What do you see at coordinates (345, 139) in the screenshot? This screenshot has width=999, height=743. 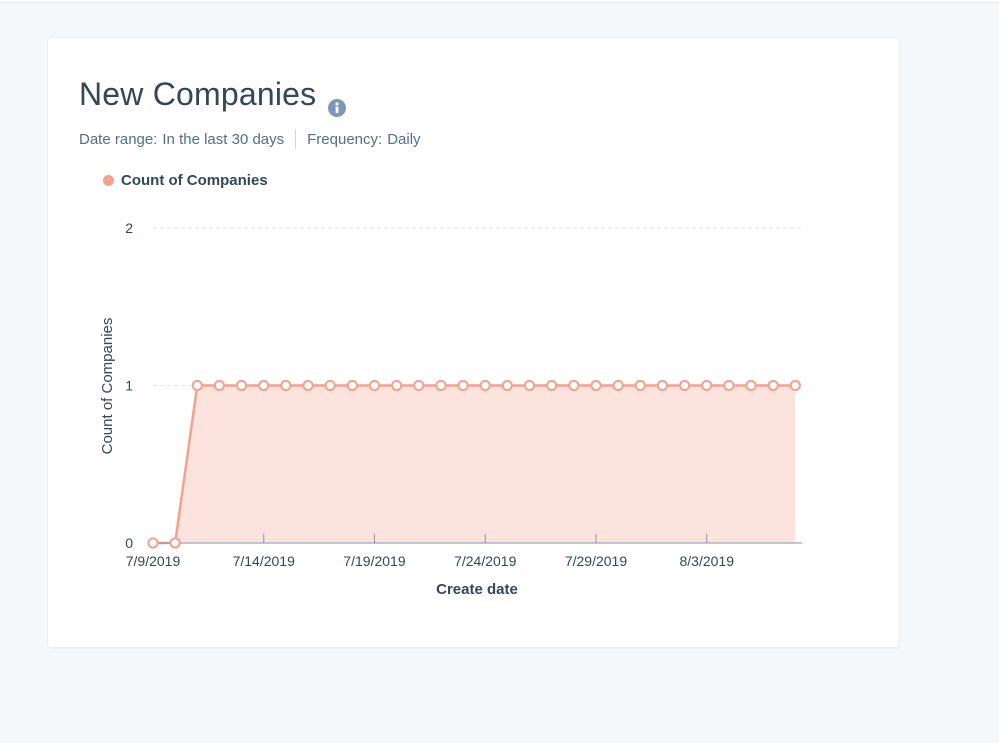 I see `frequency-label: Frequency:` at bounding box center [345, 139].